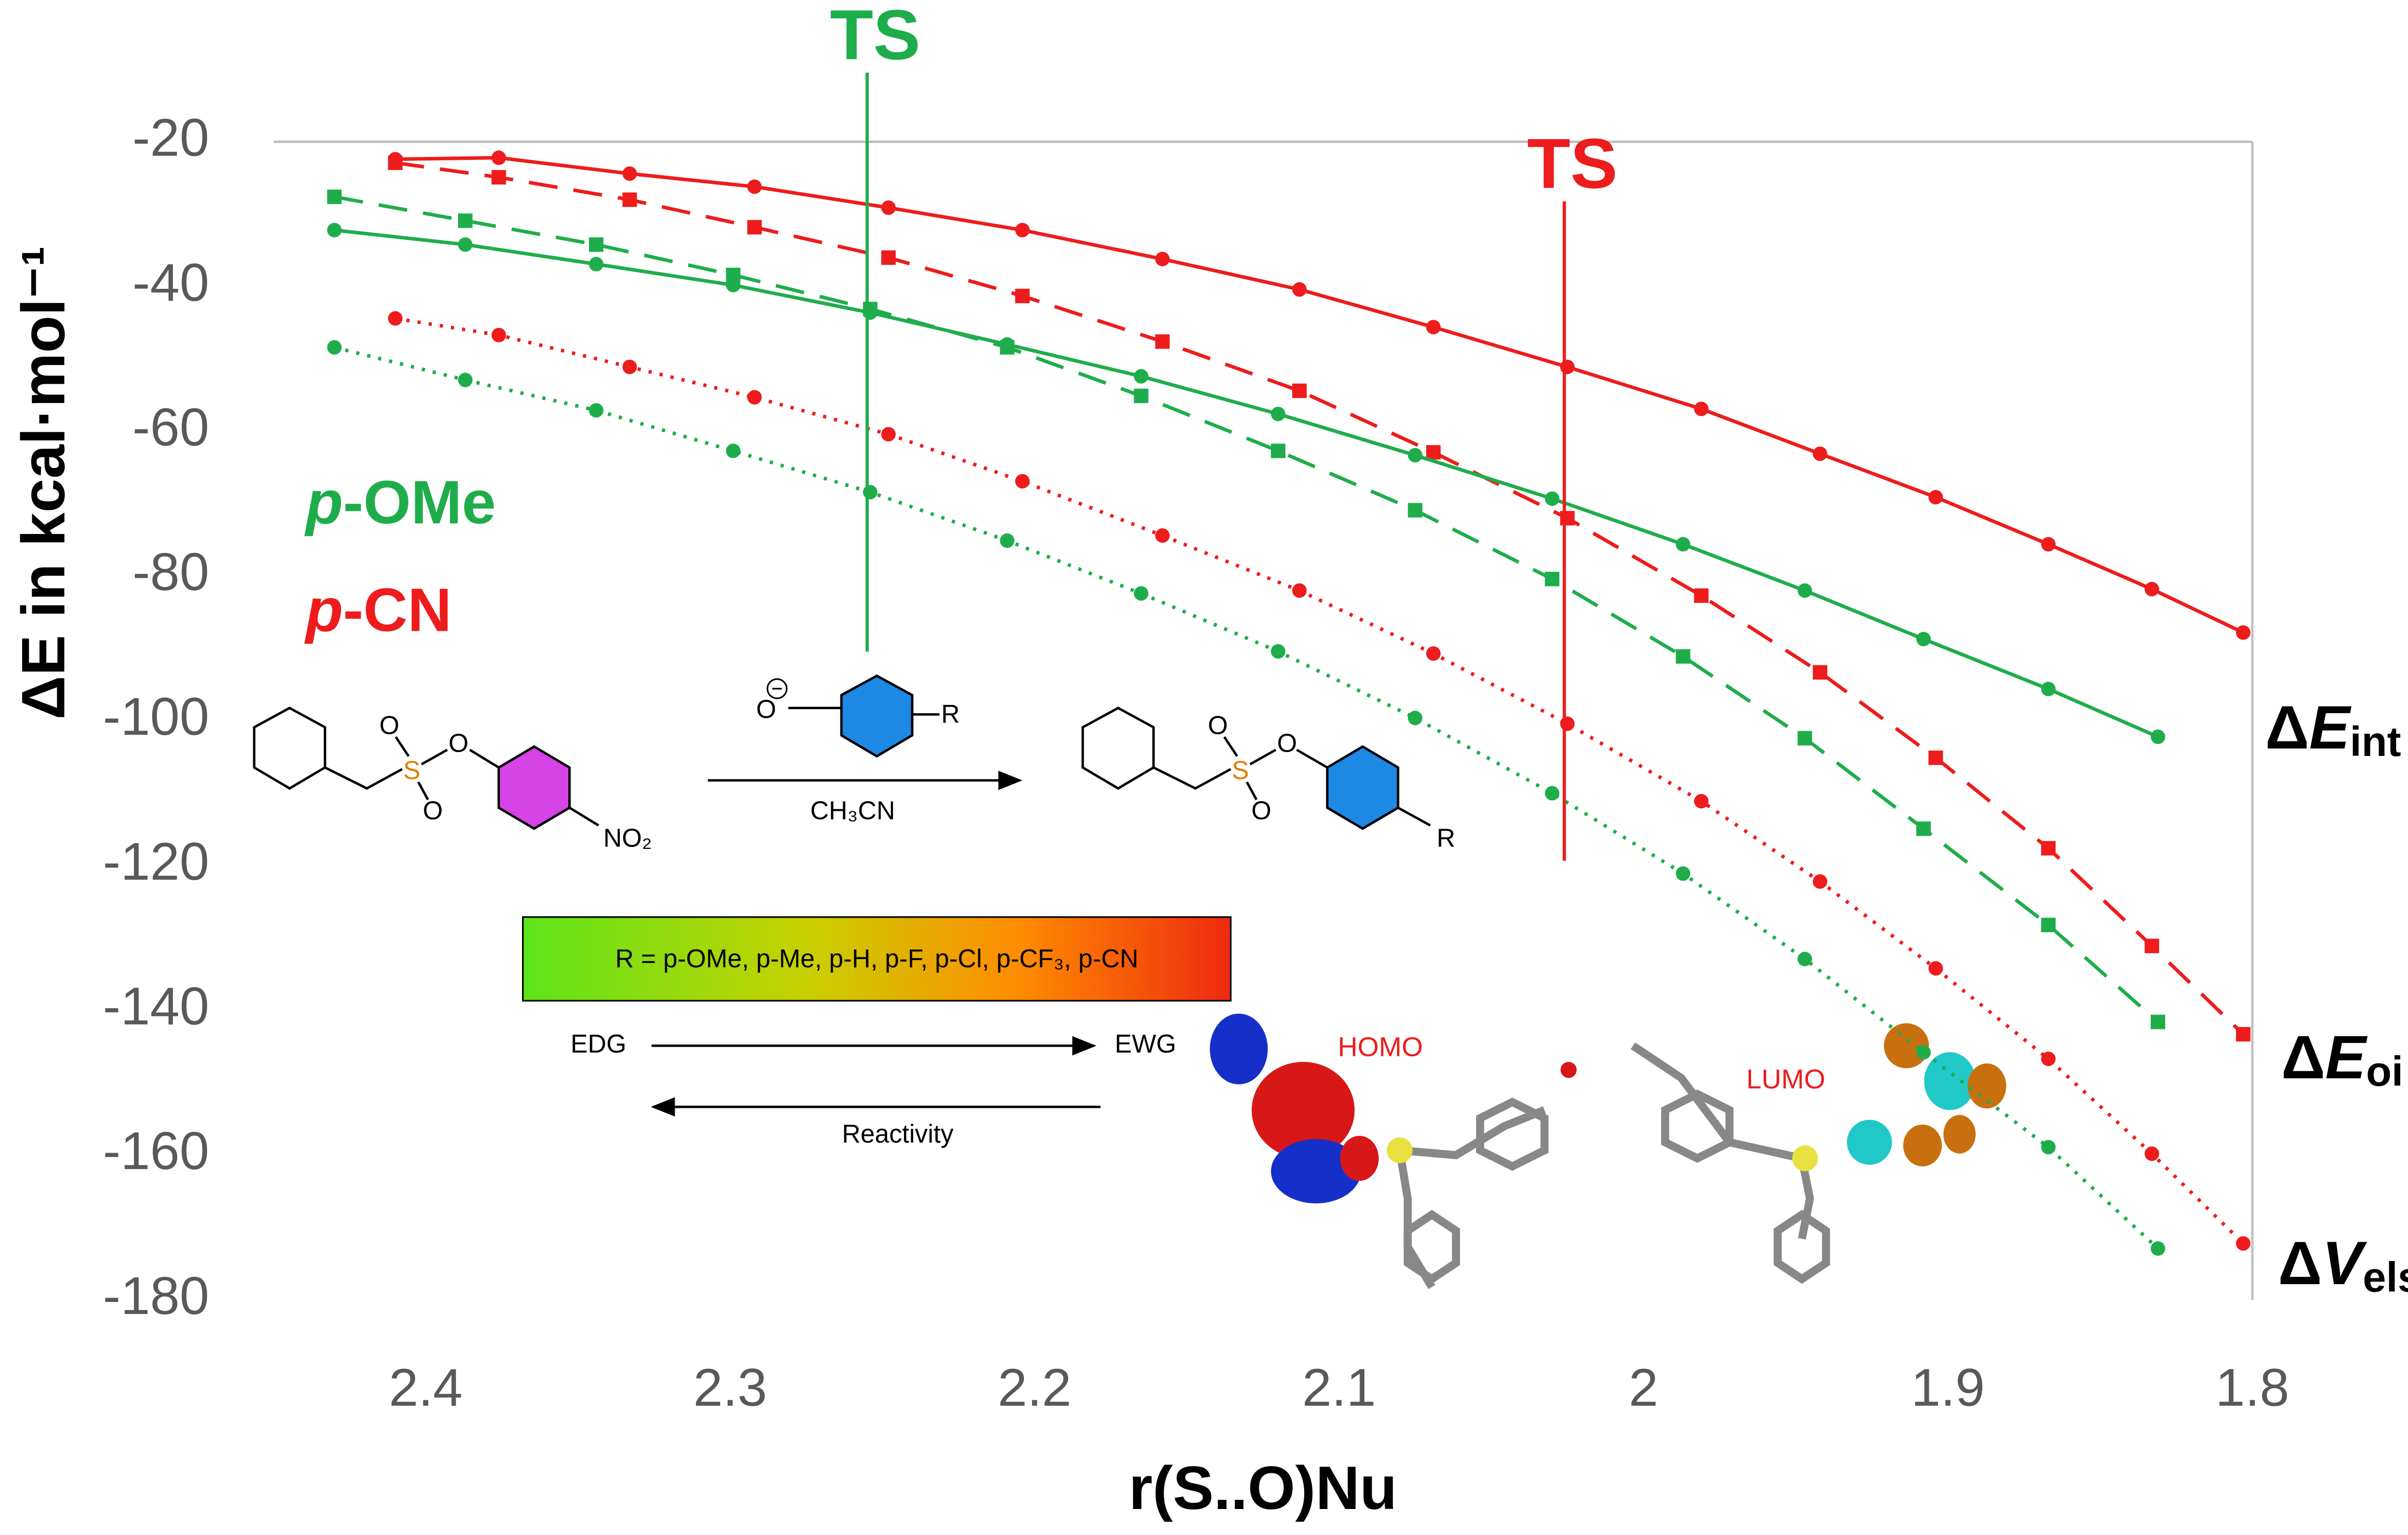 This screenshot has height=1535, width=2408. I want to click on ewg-label: EWG, so click(1146, 1044).